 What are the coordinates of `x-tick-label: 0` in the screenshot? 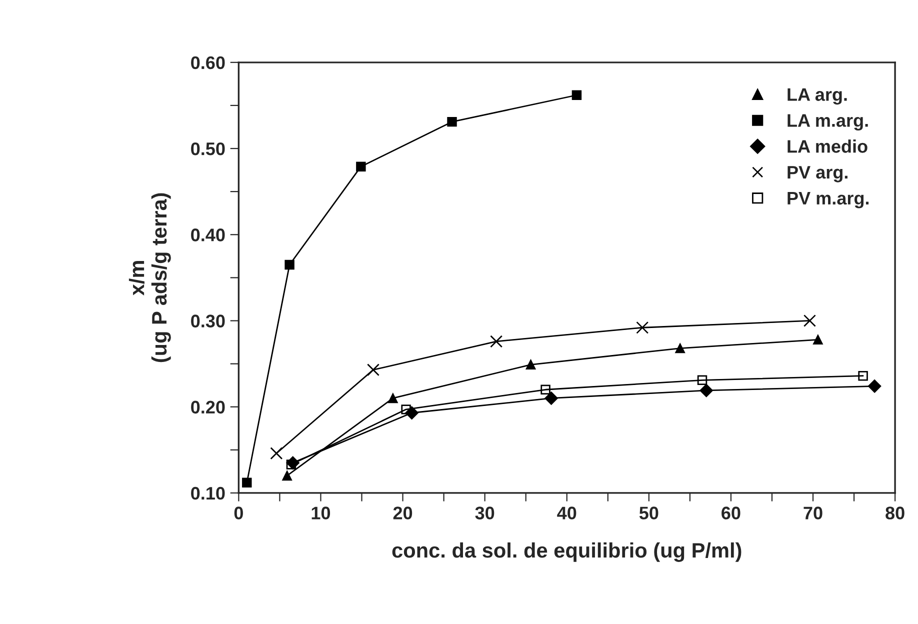 It's located at (238, 513).